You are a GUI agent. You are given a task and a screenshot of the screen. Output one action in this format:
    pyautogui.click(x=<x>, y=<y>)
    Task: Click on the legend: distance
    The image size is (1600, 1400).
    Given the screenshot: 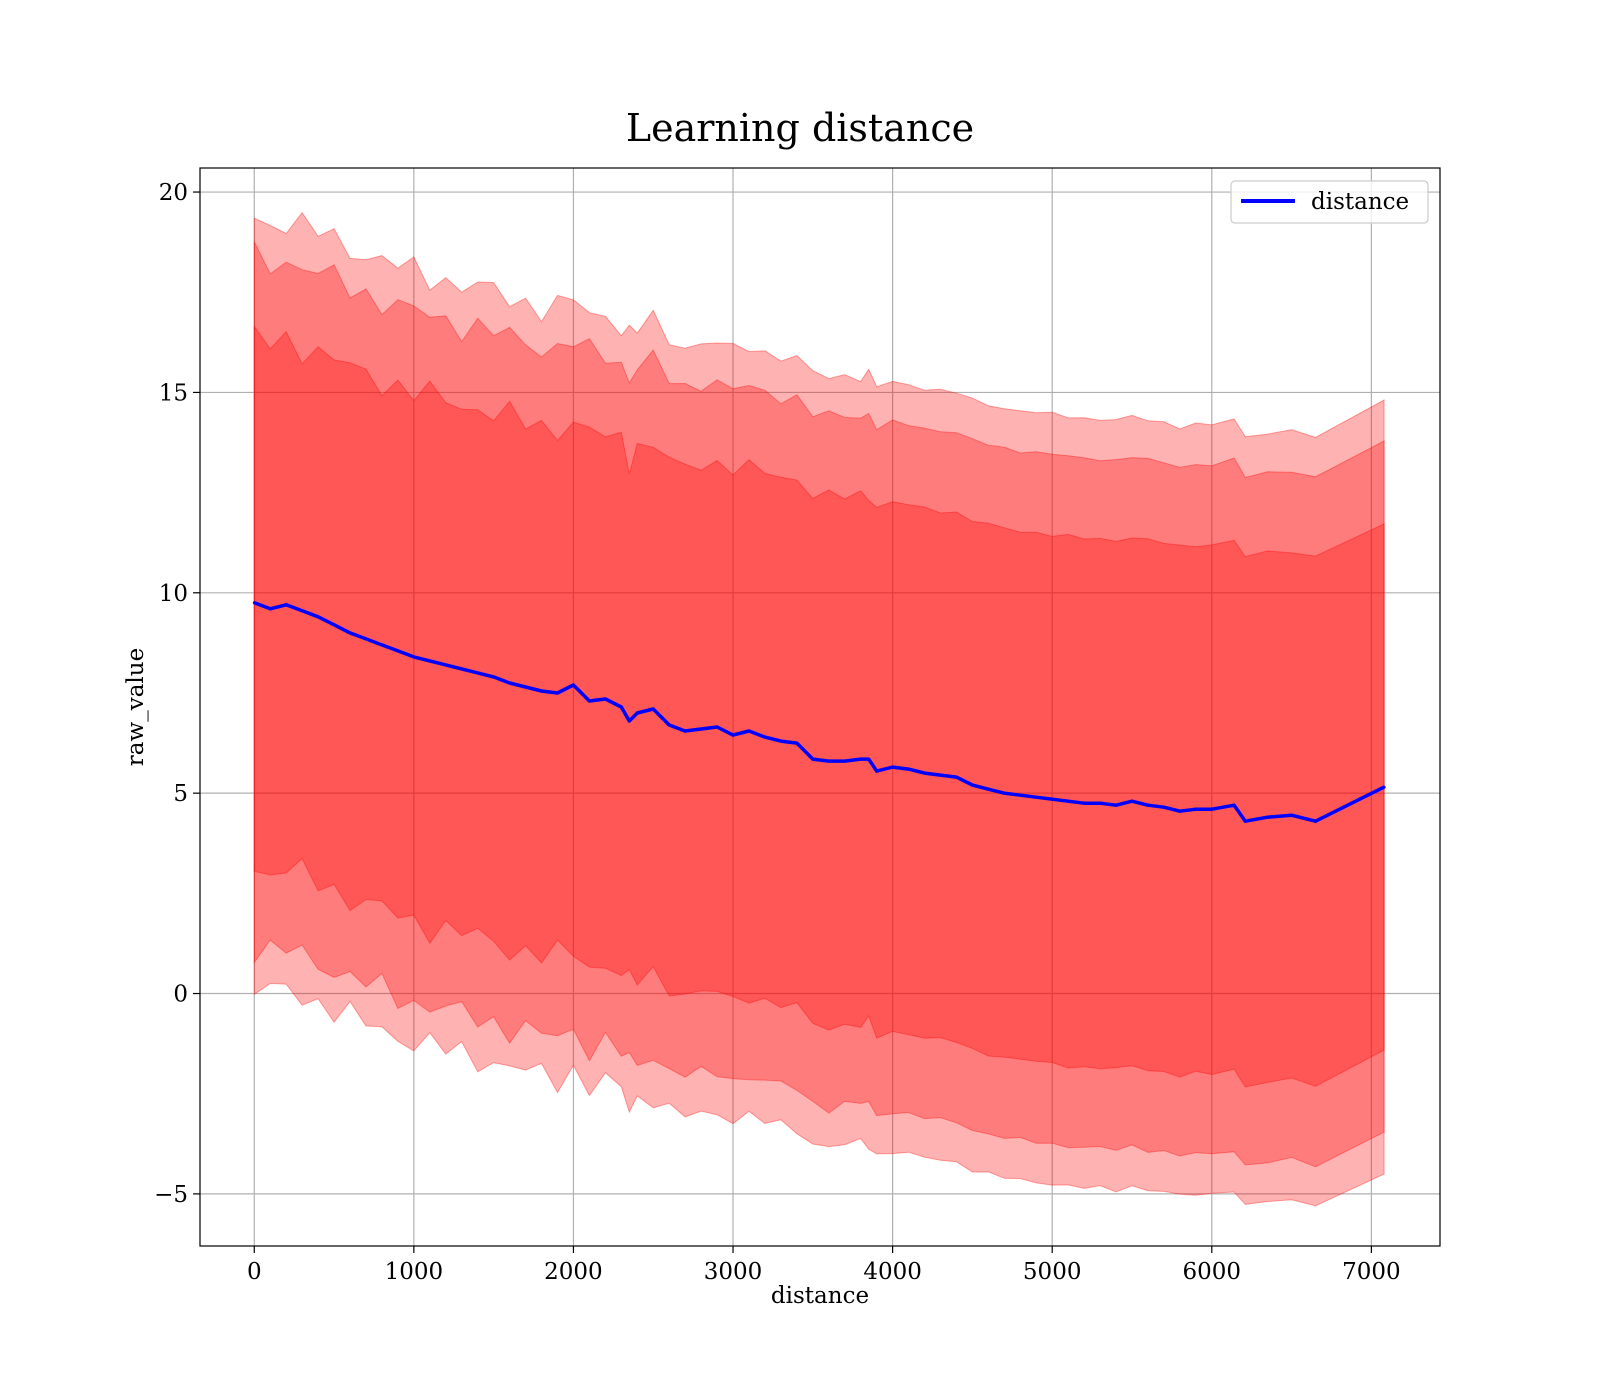 What is the action you would take?
    pyautogui.click(x=1329, y=202)
    